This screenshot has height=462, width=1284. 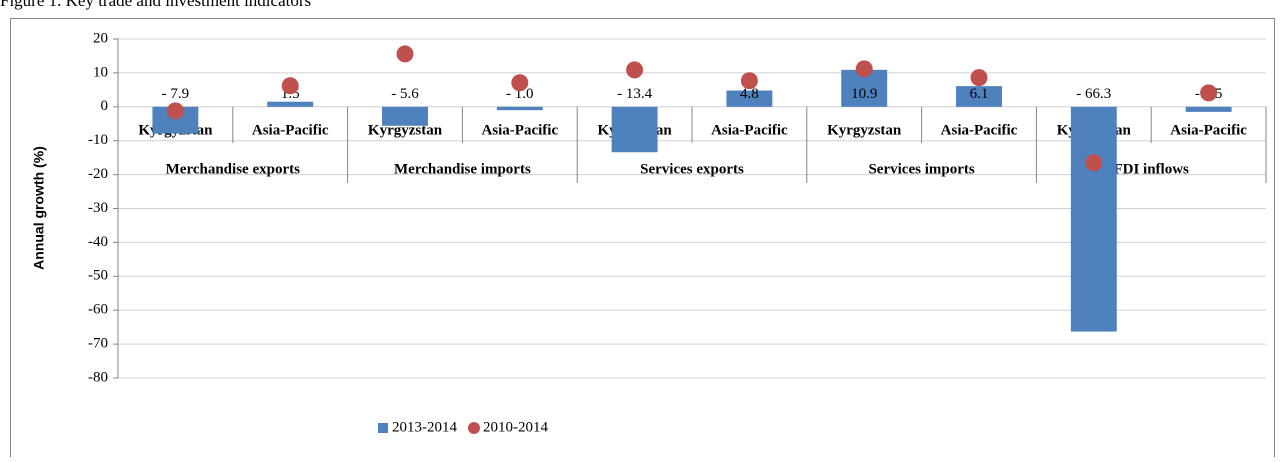 I want to click on data-label: - 5.6, so click(x=405, y=94).